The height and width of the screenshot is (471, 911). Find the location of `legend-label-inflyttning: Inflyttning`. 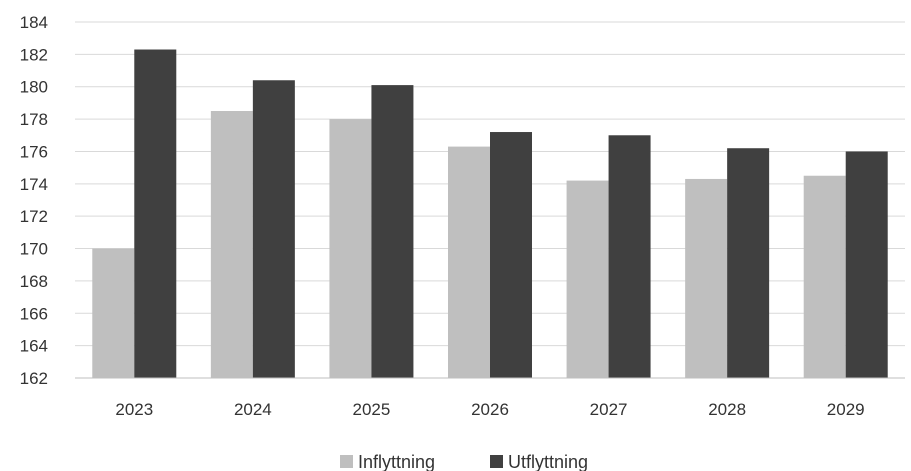

legend-label-inflyttning: Inflyttning is located at coordinates (396, 461).